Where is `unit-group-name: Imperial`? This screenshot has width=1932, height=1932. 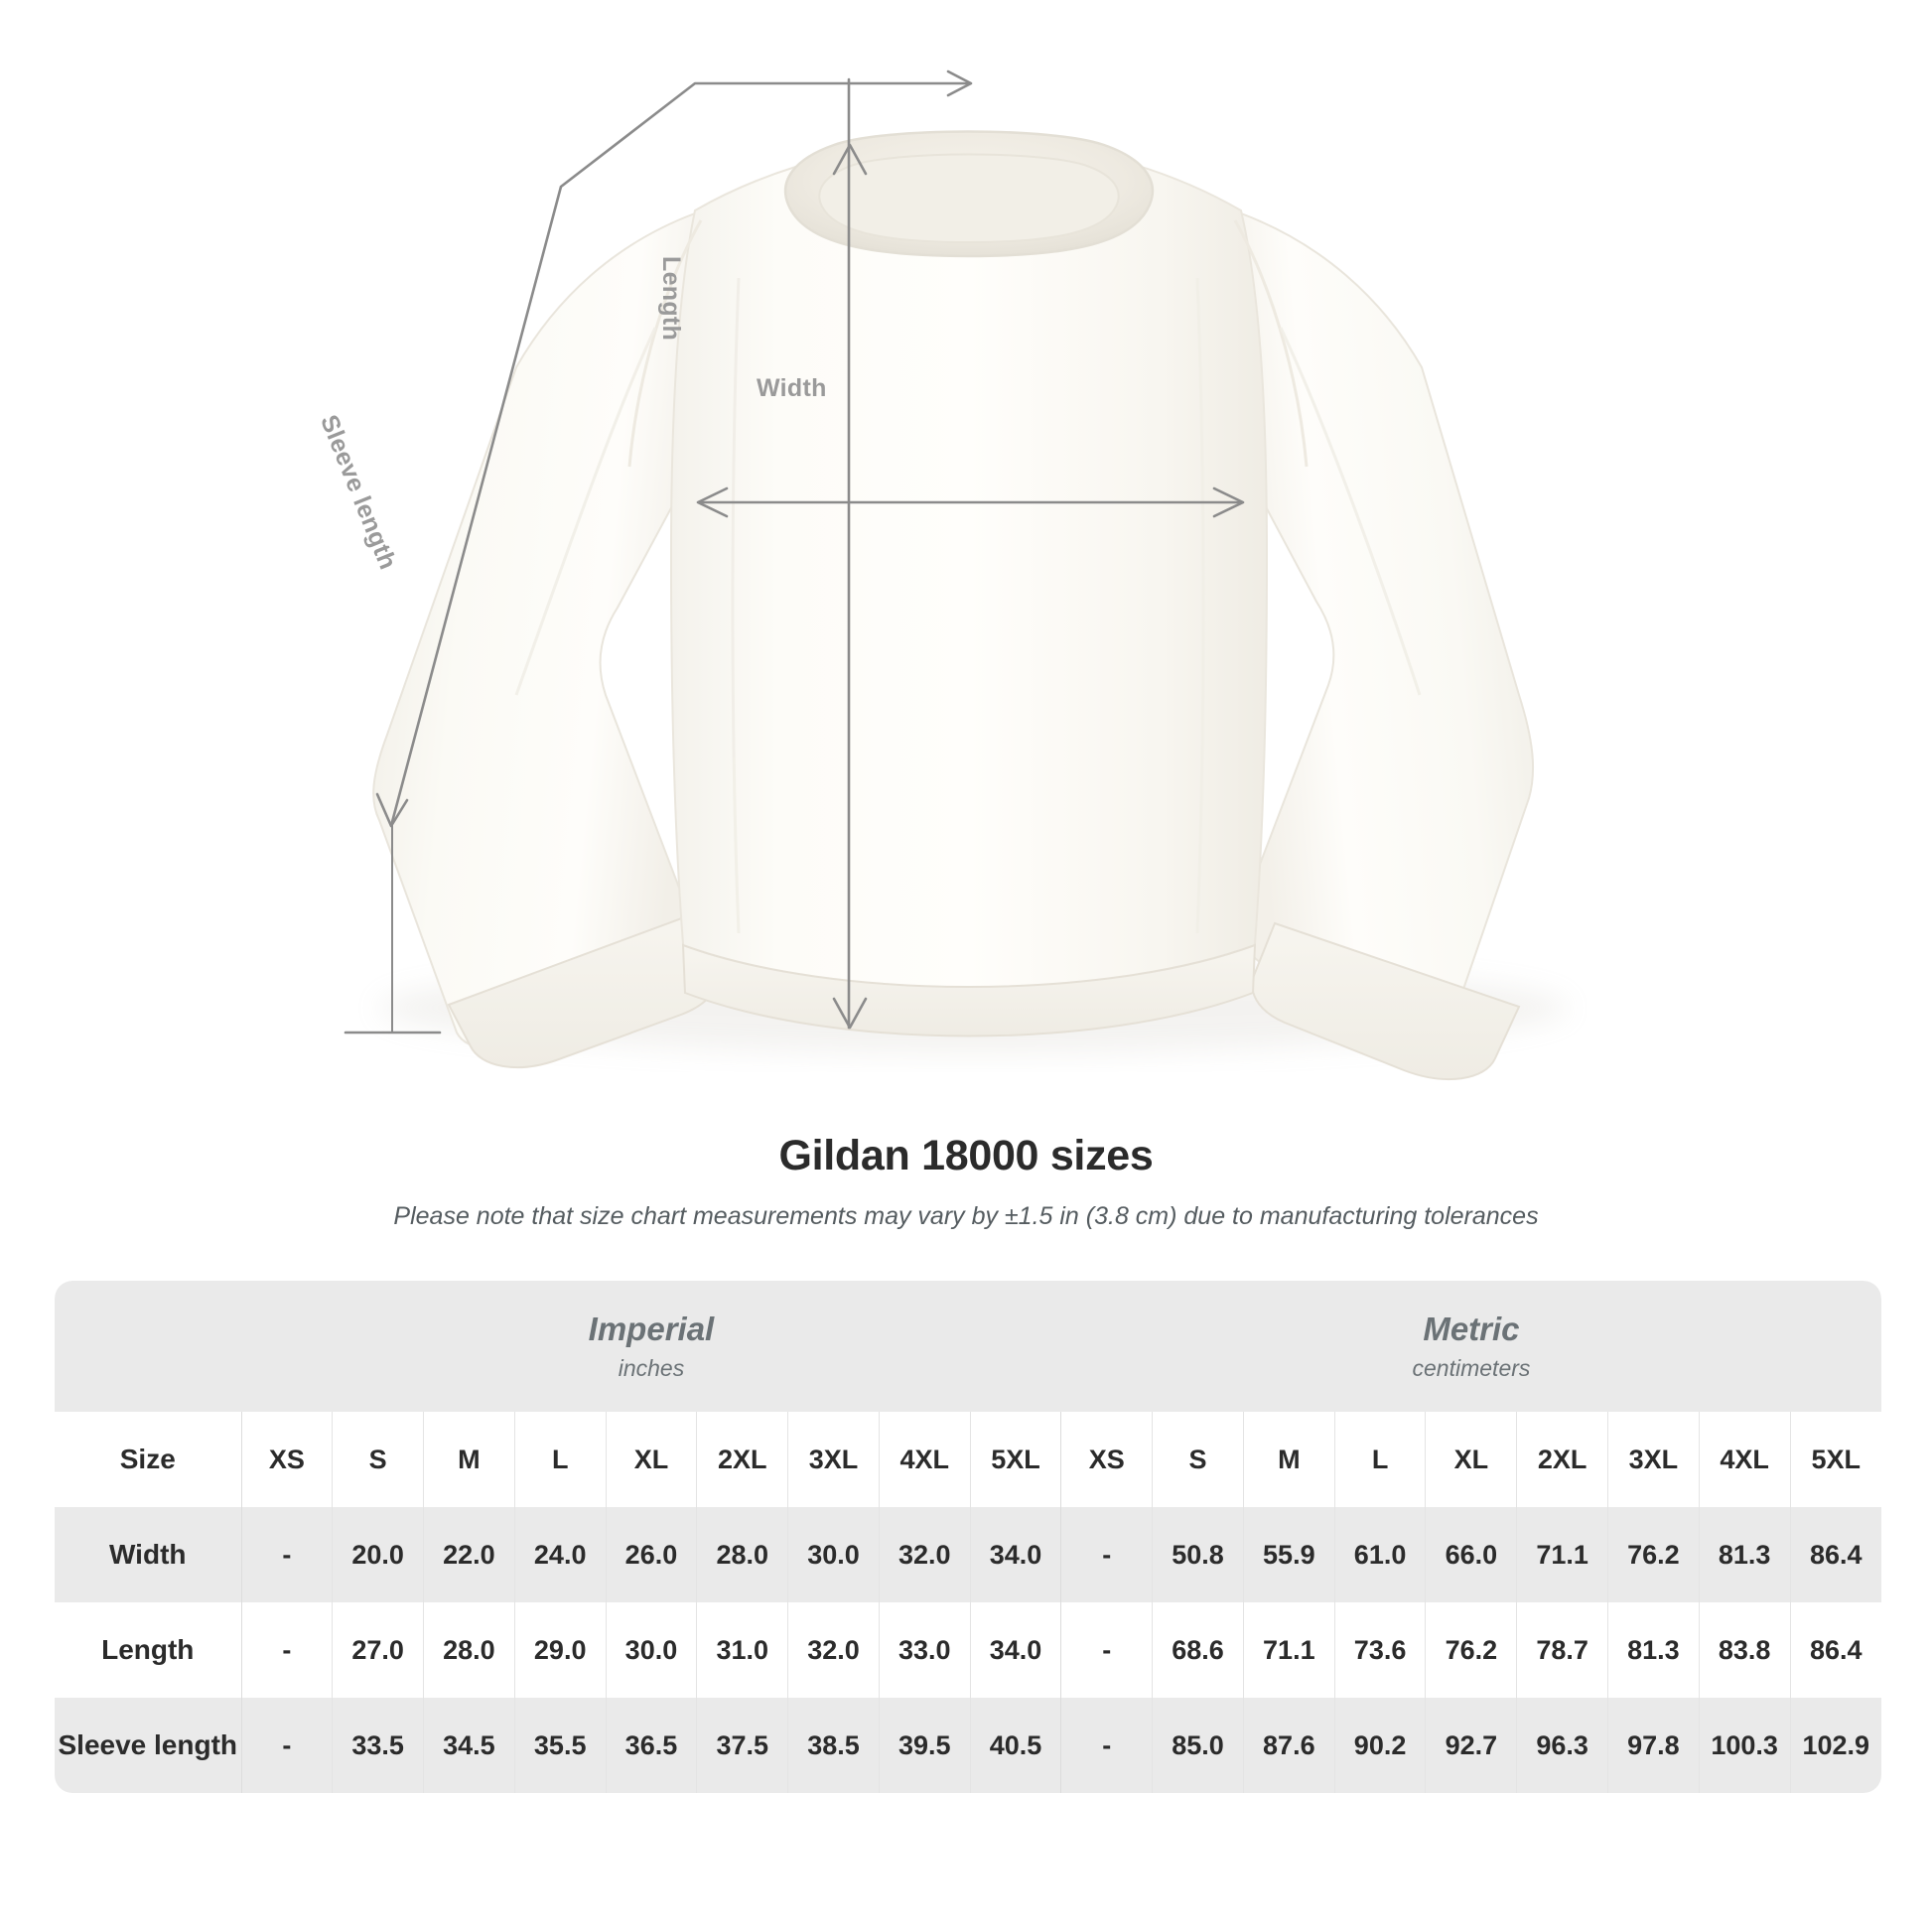
unit-group-name: Imperial is located at coordinates (651, 1329).